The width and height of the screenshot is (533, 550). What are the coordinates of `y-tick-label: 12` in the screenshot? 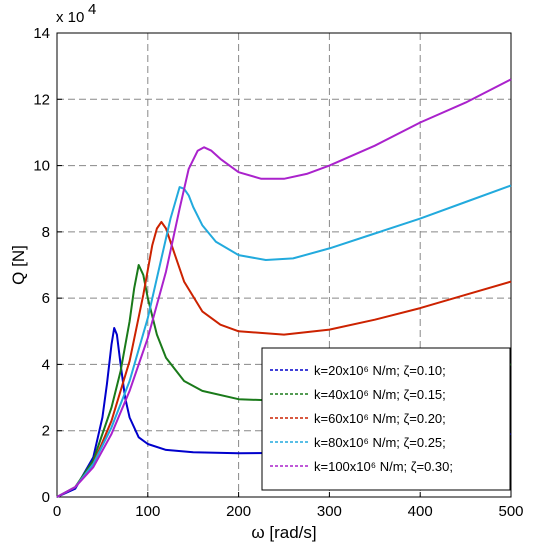 It's located at (41, 99).